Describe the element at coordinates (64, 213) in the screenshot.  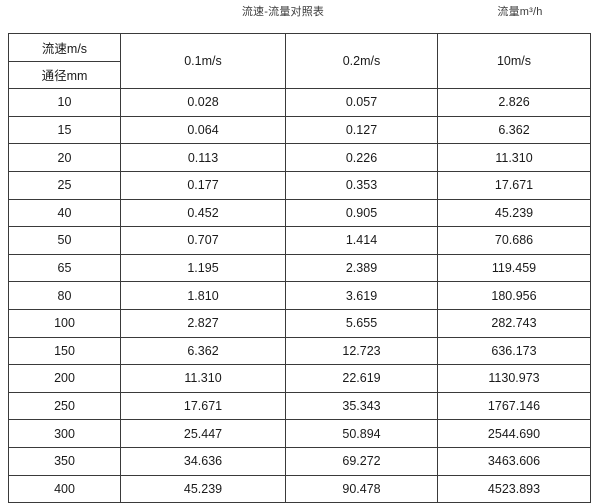
I see `cell-diameter: 40` at that location.